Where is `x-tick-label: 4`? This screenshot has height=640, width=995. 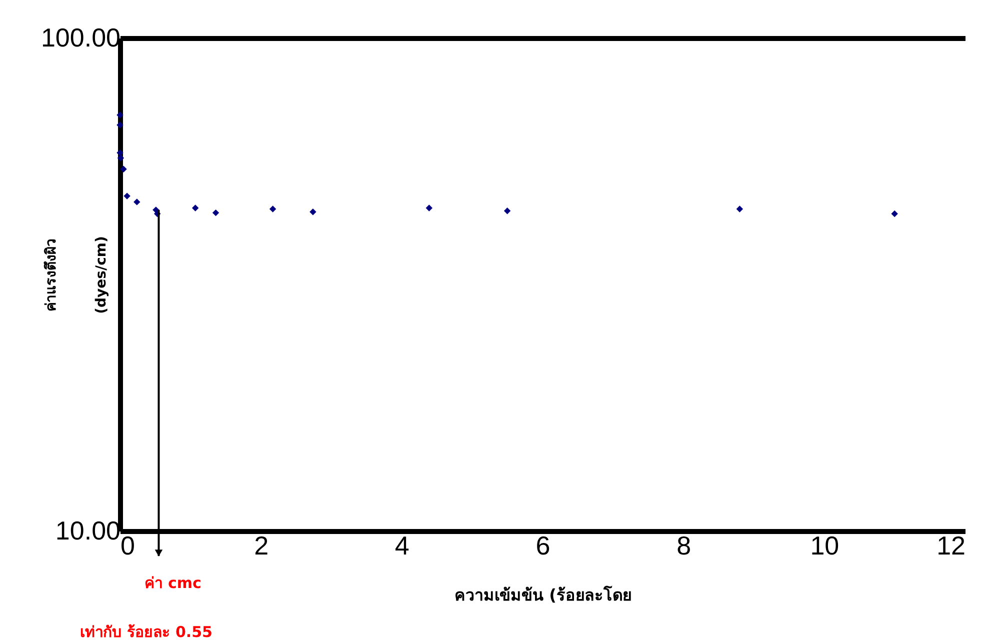
x-tick-label: 4 is located at coordinates (402, 545).